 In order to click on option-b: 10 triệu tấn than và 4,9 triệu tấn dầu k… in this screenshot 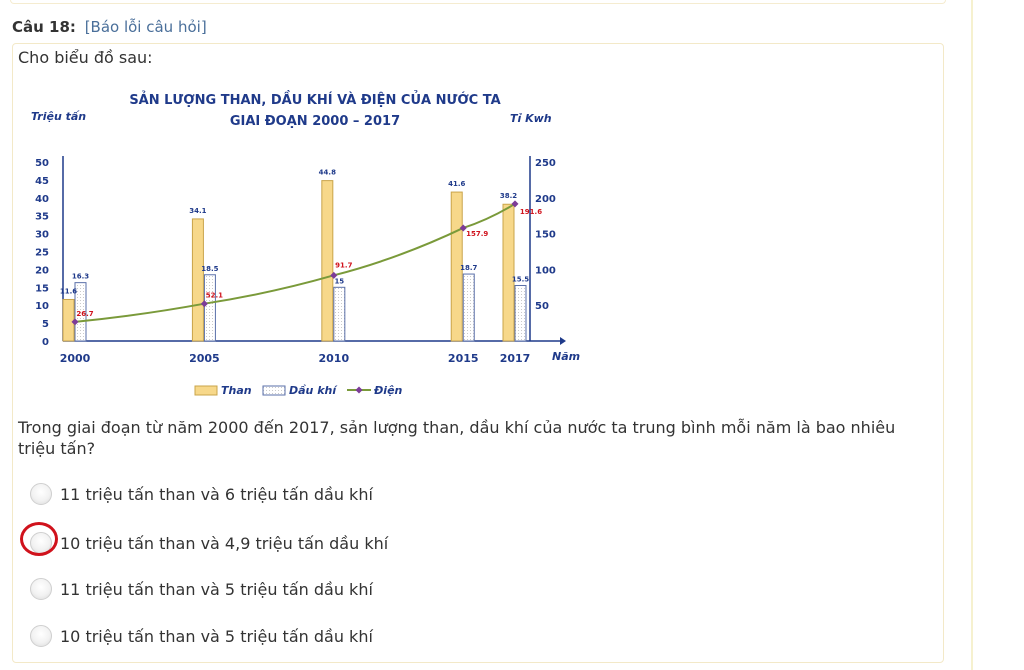, I will do `click(209, 543)`.